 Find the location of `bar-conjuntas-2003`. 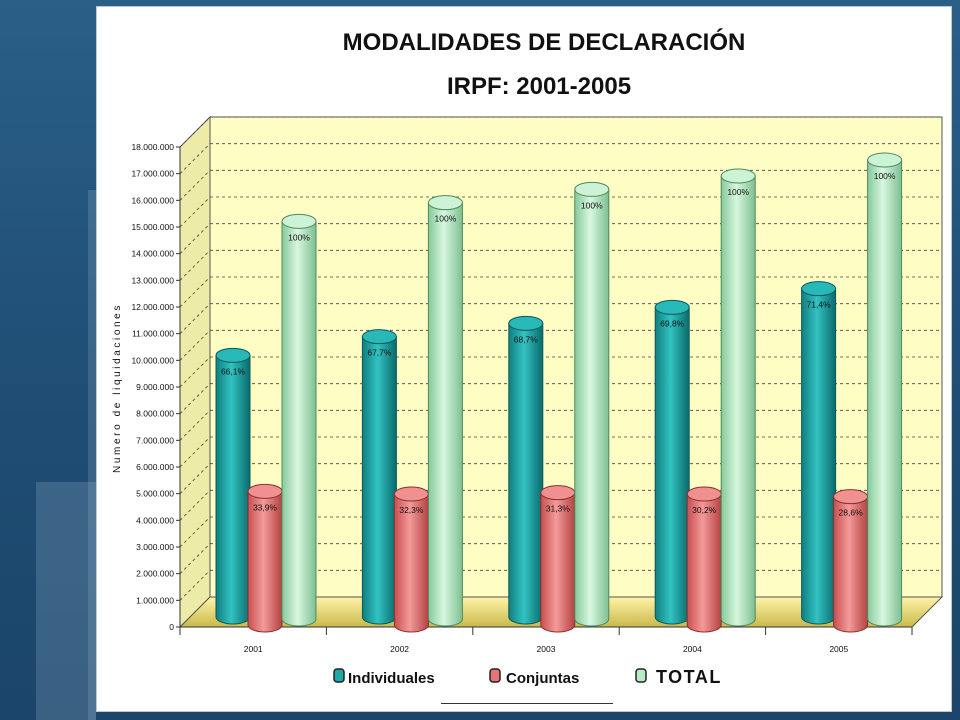

bar-conjuntas-2003 is located at coordinates (558, 559).